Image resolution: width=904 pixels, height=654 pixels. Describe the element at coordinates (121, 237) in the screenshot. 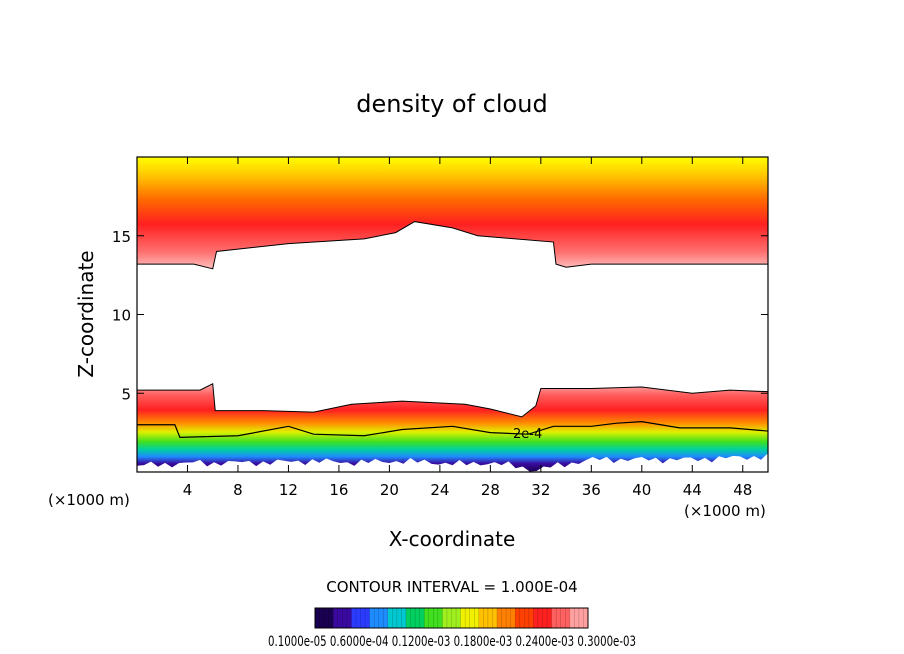

I see `y-tick-label: 15` at that location.